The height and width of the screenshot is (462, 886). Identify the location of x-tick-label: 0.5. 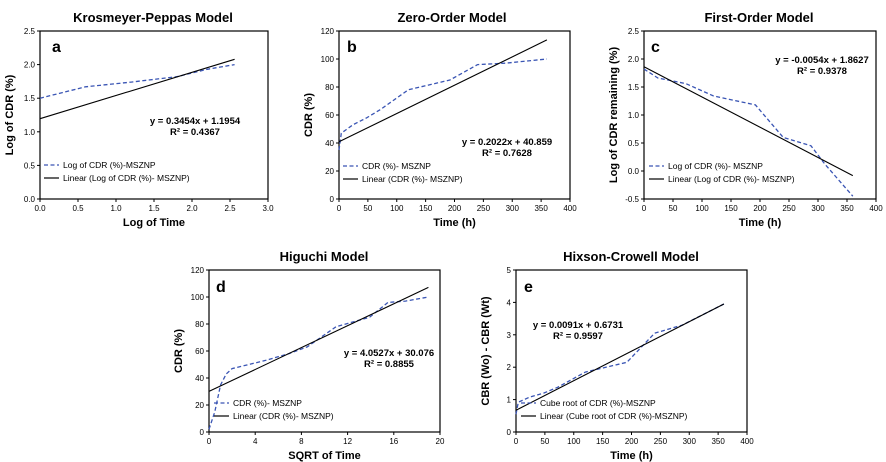
(78, 208).